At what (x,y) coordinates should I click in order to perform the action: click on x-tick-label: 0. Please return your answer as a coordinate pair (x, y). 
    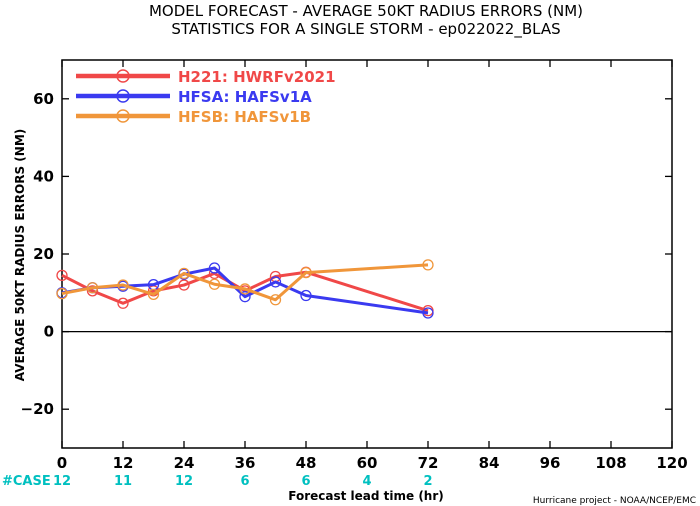
    Looking at the image, I should click on (62, 463).